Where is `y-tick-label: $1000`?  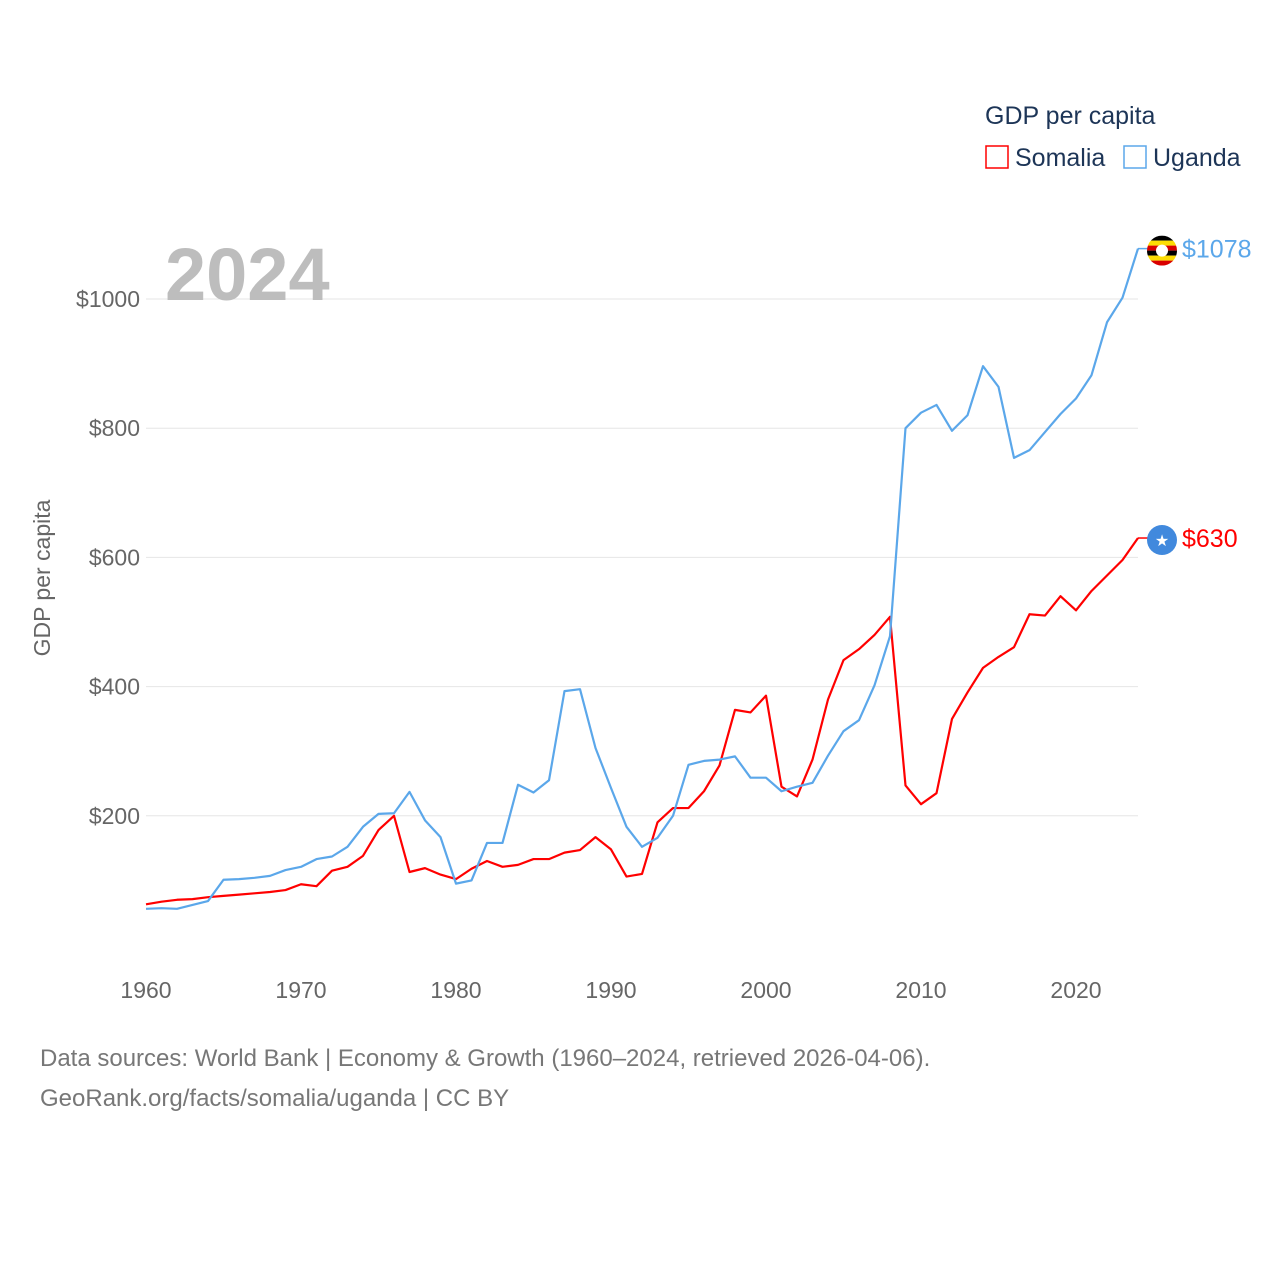
y-tick-label: $1000 is located at coordinates (108, 299).